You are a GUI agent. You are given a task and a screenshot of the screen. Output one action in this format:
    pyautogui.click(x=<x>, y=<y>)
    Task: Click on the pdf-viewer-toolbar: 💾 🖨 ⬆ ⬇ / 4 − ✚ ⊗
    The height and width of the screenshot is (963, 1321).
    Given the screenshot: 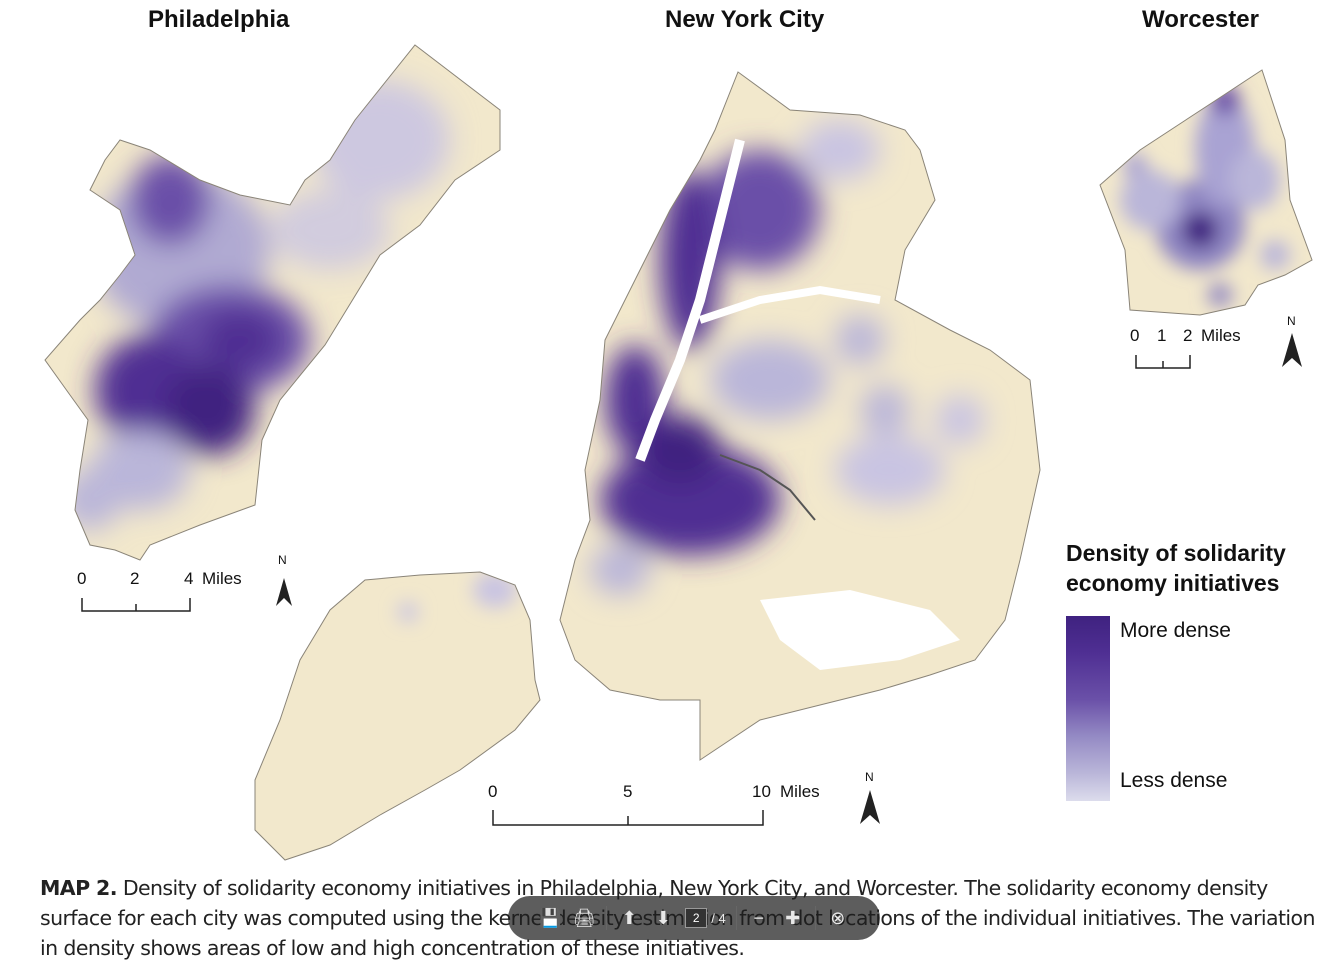 What is the action you would take?
    pyautogui.click(x=694, y=918)
    